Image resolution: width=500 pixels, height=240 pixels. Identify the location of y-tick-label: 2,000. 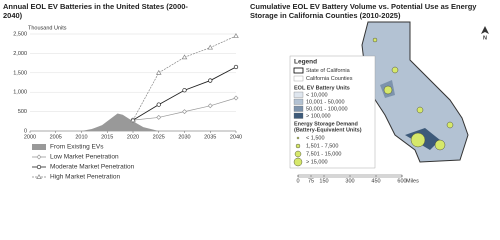
(20, 54).